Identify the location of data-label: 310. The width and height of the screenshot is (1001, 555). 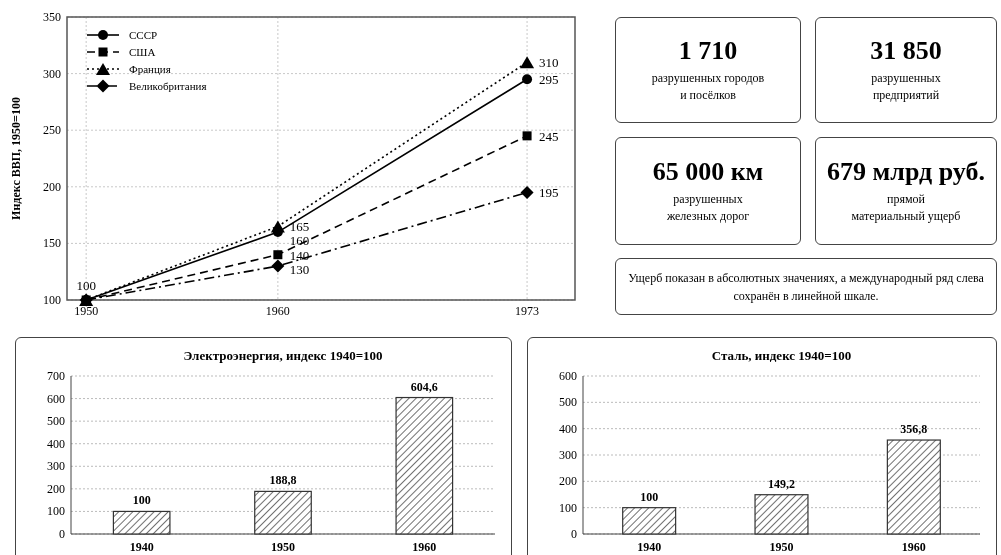
(549, 63).